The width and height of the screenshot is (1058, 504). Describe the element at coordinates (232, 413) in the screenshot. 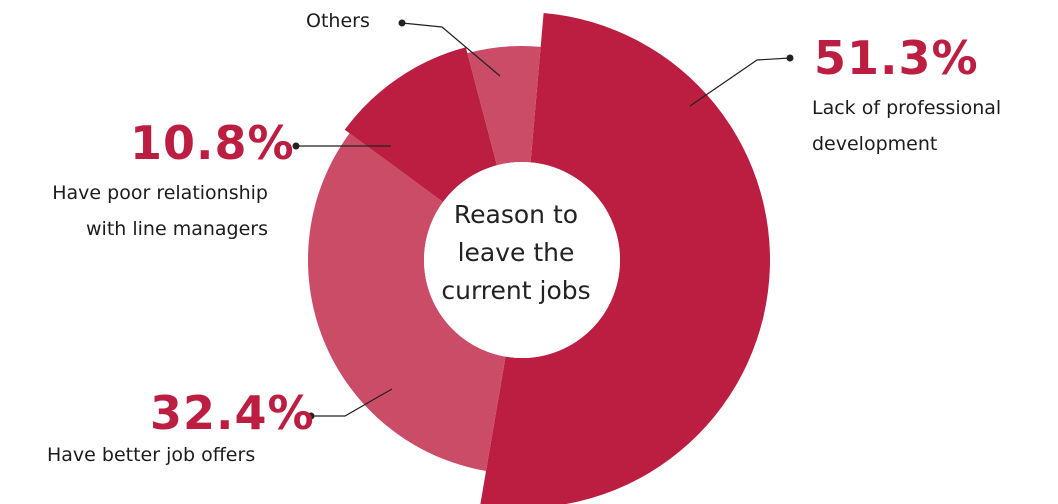

I see `slice-value-label-better-offers: 32.4%` at that location.